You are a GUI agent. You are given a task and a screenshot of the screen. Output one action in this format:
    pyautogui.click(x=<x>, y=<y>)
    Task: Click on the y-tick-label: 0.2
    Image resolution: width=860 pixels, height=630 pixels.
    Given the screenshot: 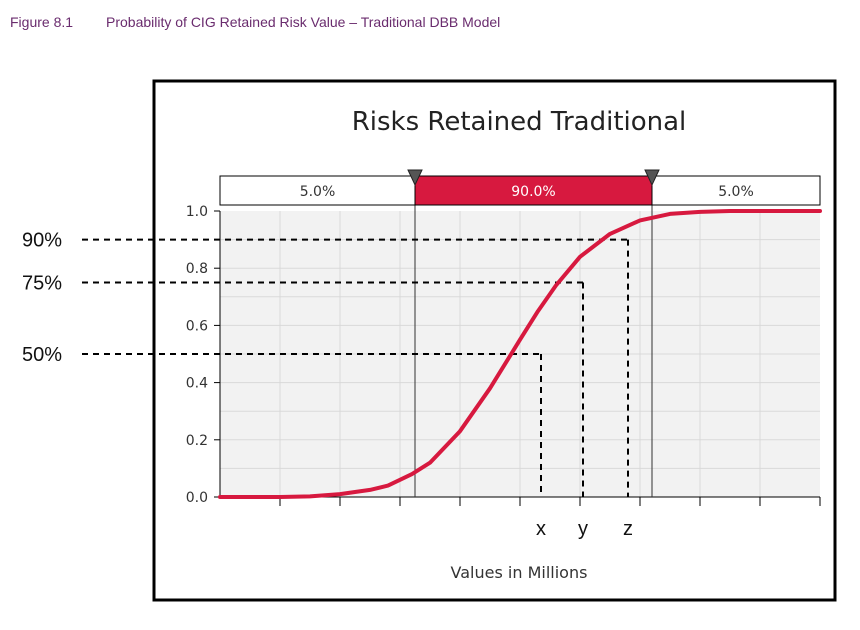 What is the action you would take?
    pyautogui.click(x=197, y=441)
    